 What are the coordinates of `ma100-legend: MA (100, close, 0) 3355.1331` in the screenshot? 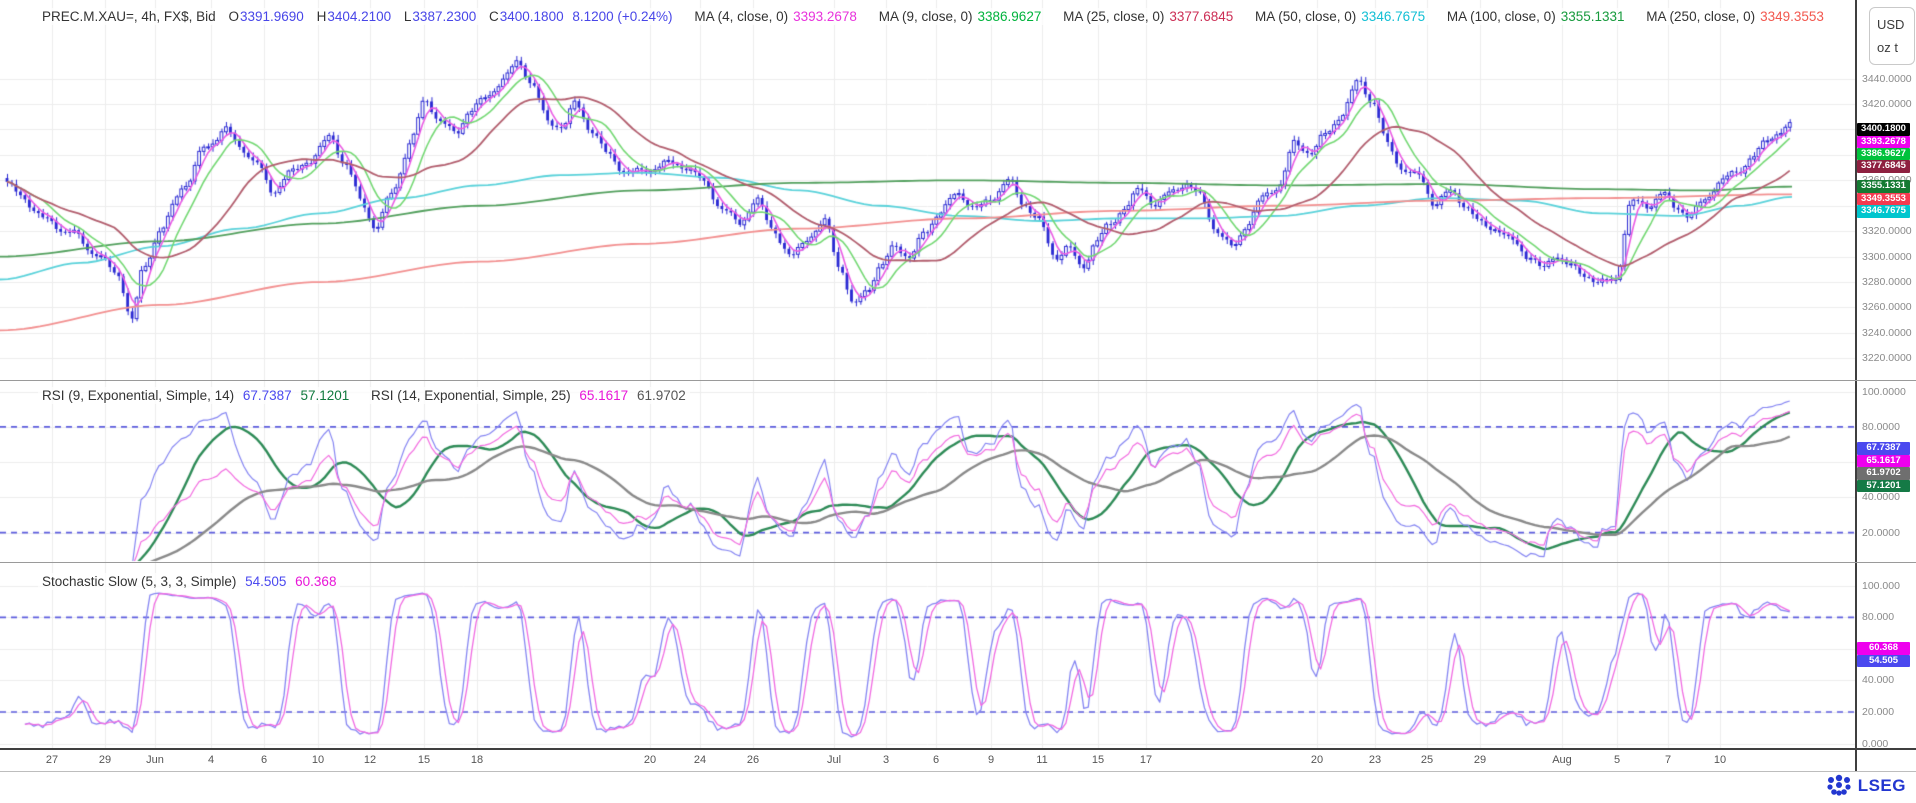 It's located at (1535, 16).